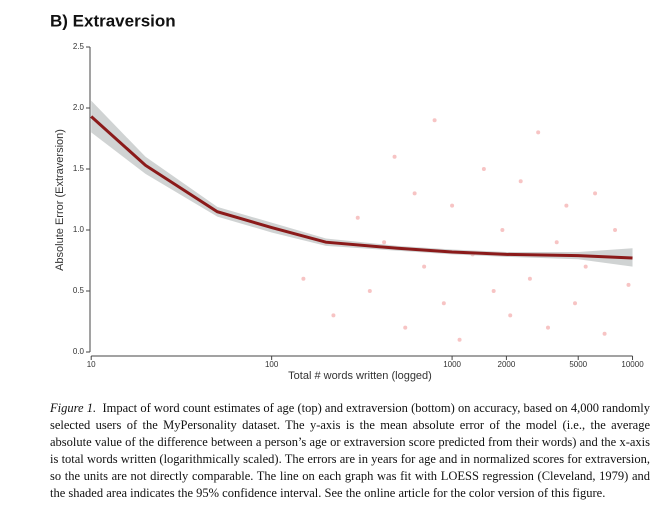 The width and height of the screenshot is (667, 527). I want to click on caption-label: Figure 1., so click(73, 408).